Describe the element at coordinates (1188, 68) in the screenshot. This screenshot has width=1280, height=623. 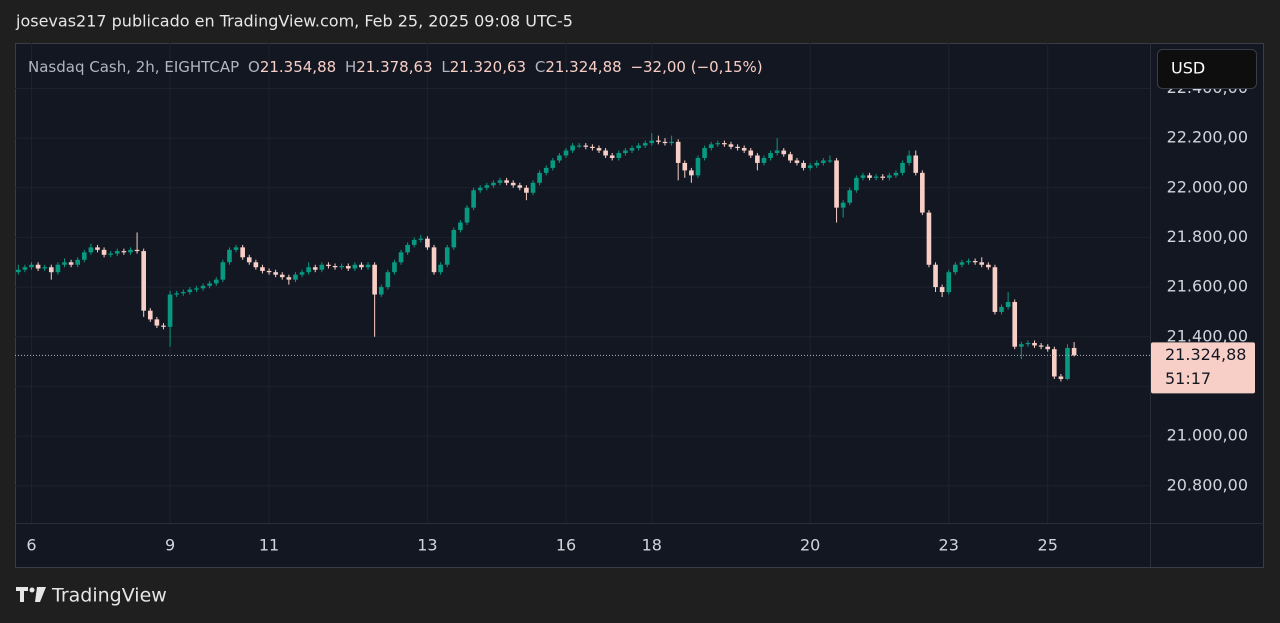
I see `currency-label: USD` at that location.